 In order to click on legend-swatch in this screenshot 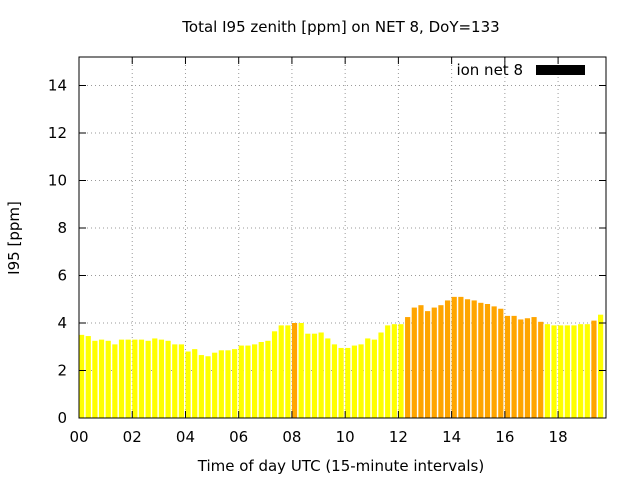, I will do `click(560, 70)`.